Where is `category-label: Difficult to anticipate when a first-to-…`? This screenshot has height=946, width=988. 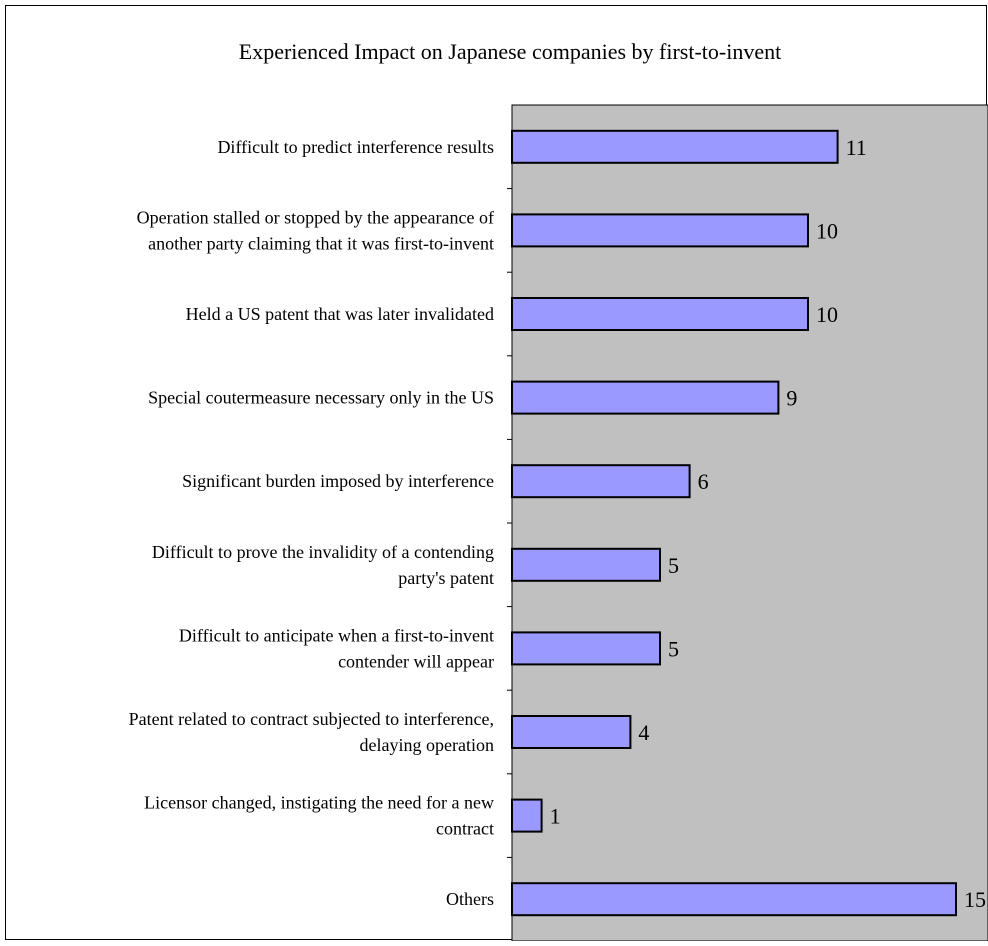
category-label: Difficult to anticipate when a first-to-… is located at coordinates (336, 648).